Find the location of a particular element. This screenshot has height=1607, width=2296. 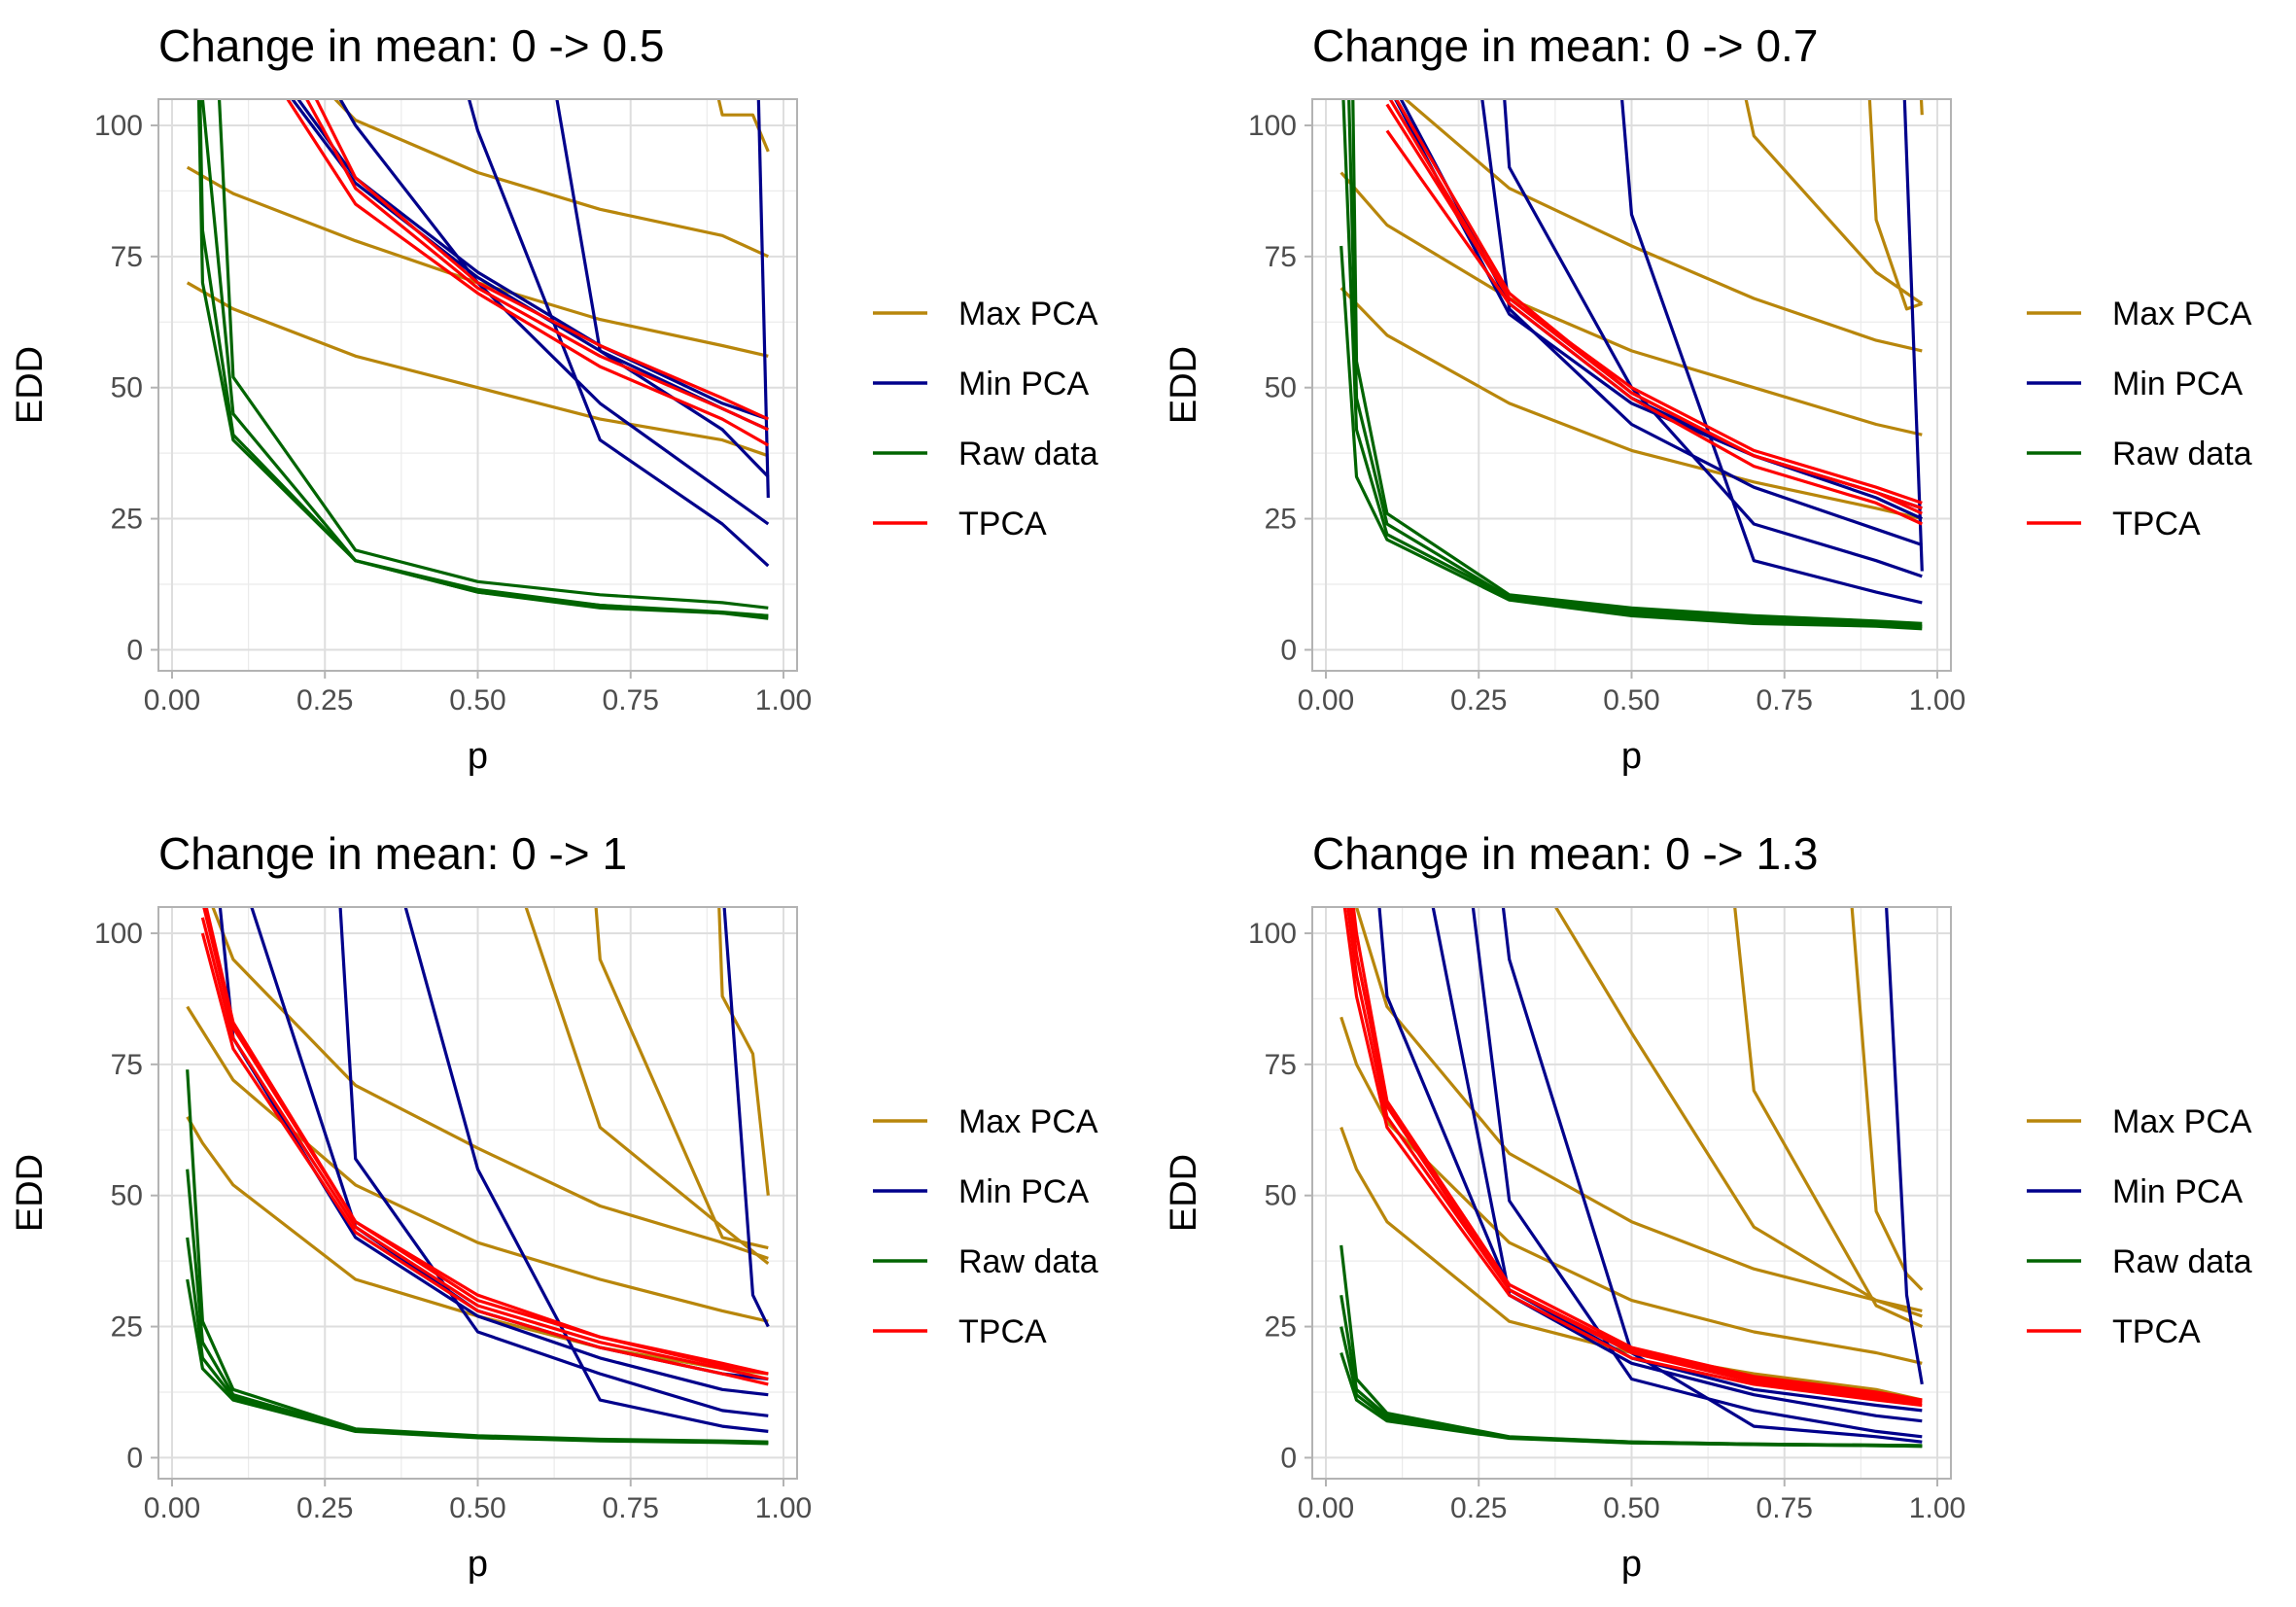

panel-title: Change in mean: 0 -> 1 is located at coordinates (392, 853).